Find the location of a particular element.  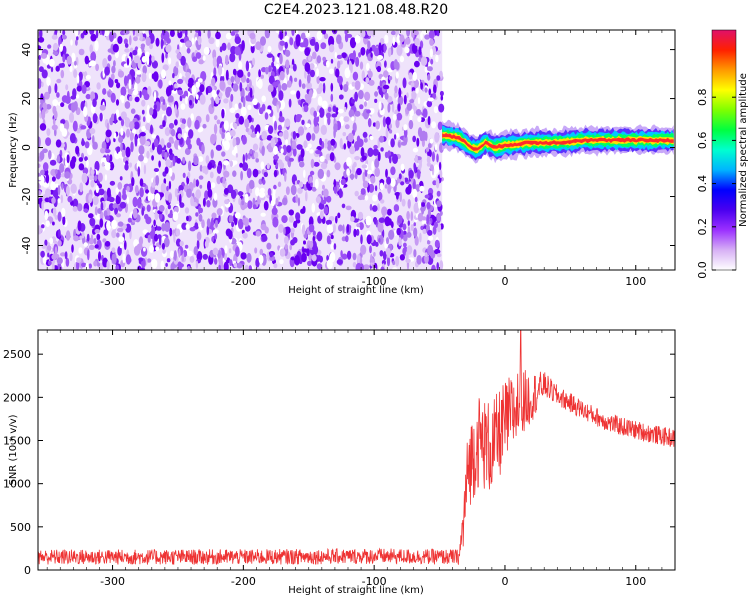

snr-y-tick-label: 0 is located at coordinates (27, 570).